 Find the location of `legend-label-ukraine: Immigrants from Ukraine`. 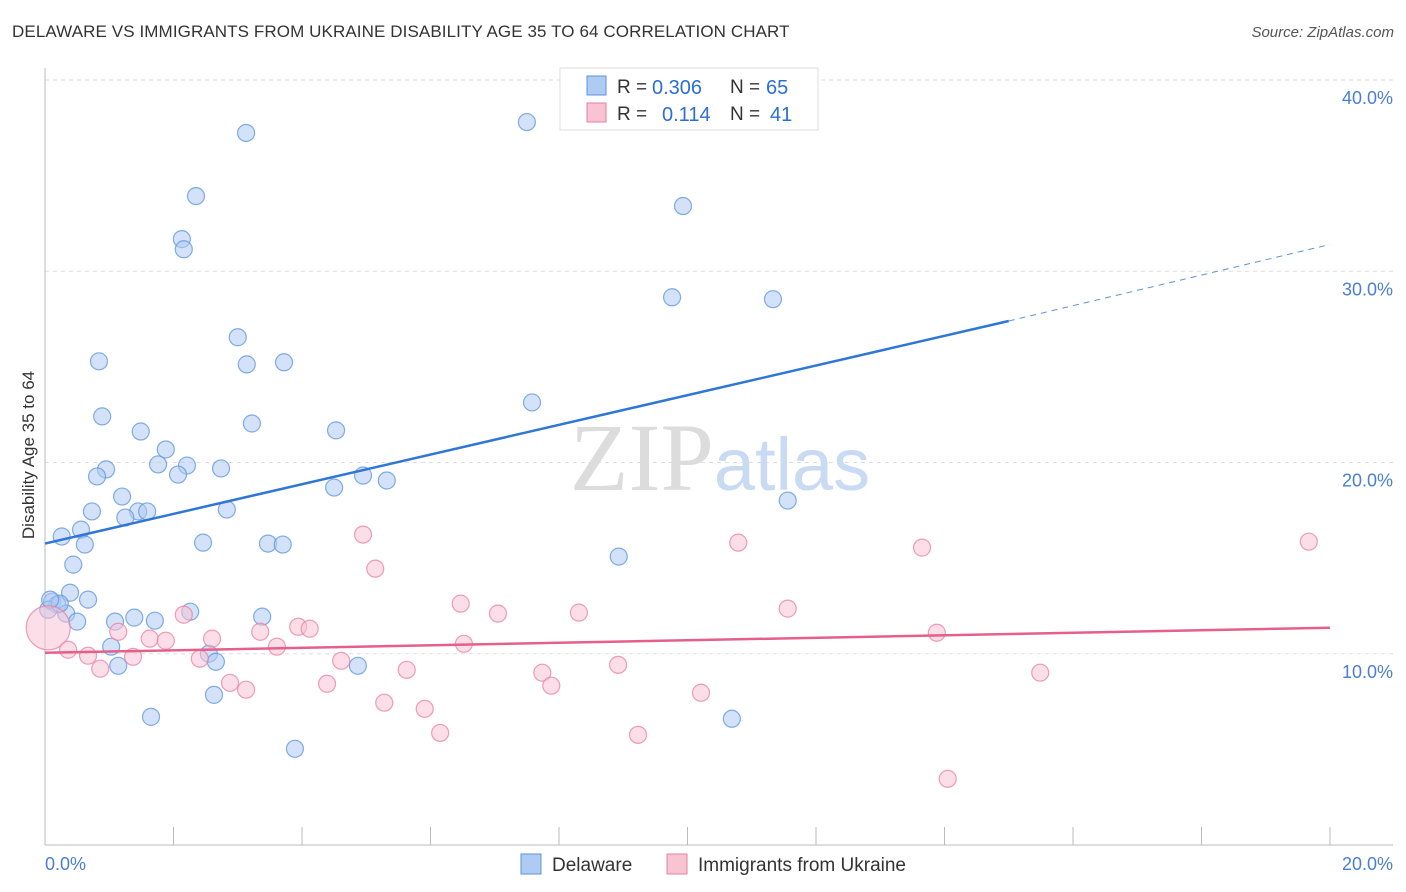

legend-label-ukraine: Immigrants from Ukraine is located at coordinates (802, 865).